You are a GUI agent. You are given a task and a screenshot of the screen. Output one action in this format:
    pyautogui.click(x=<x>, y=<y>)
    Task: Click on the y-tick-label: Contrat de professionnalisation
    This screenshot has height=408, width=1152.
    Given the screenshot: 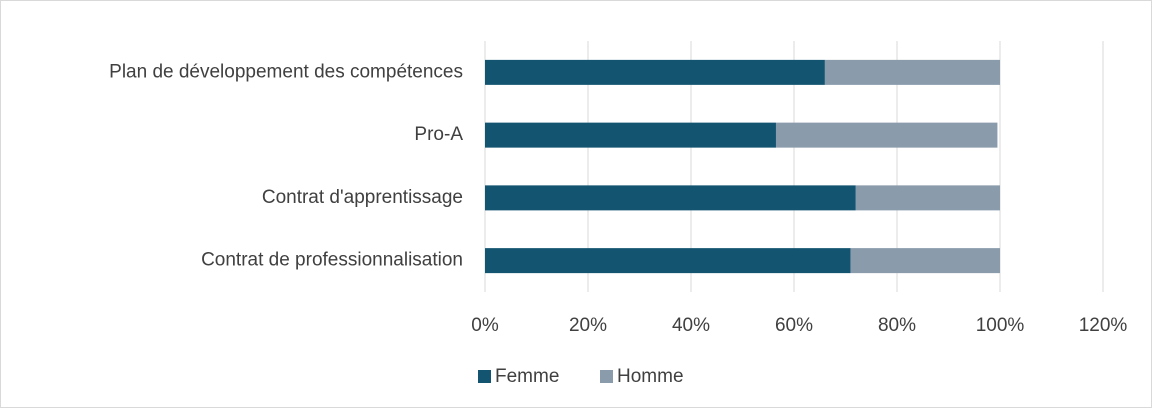 What is the action you would take?
    pyautogui.click(x=332, y=260)
    